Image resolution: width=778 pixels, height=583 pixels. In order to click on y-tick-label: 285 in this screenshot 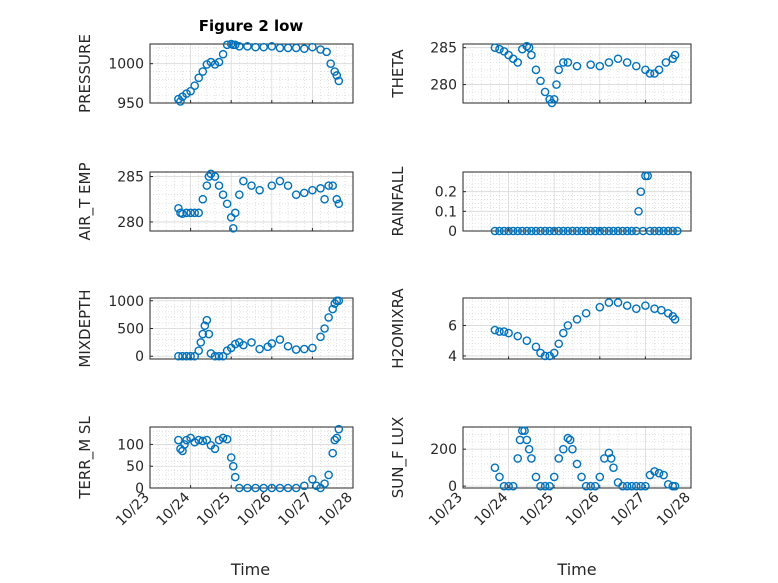, I will do `click(130, 178)`.